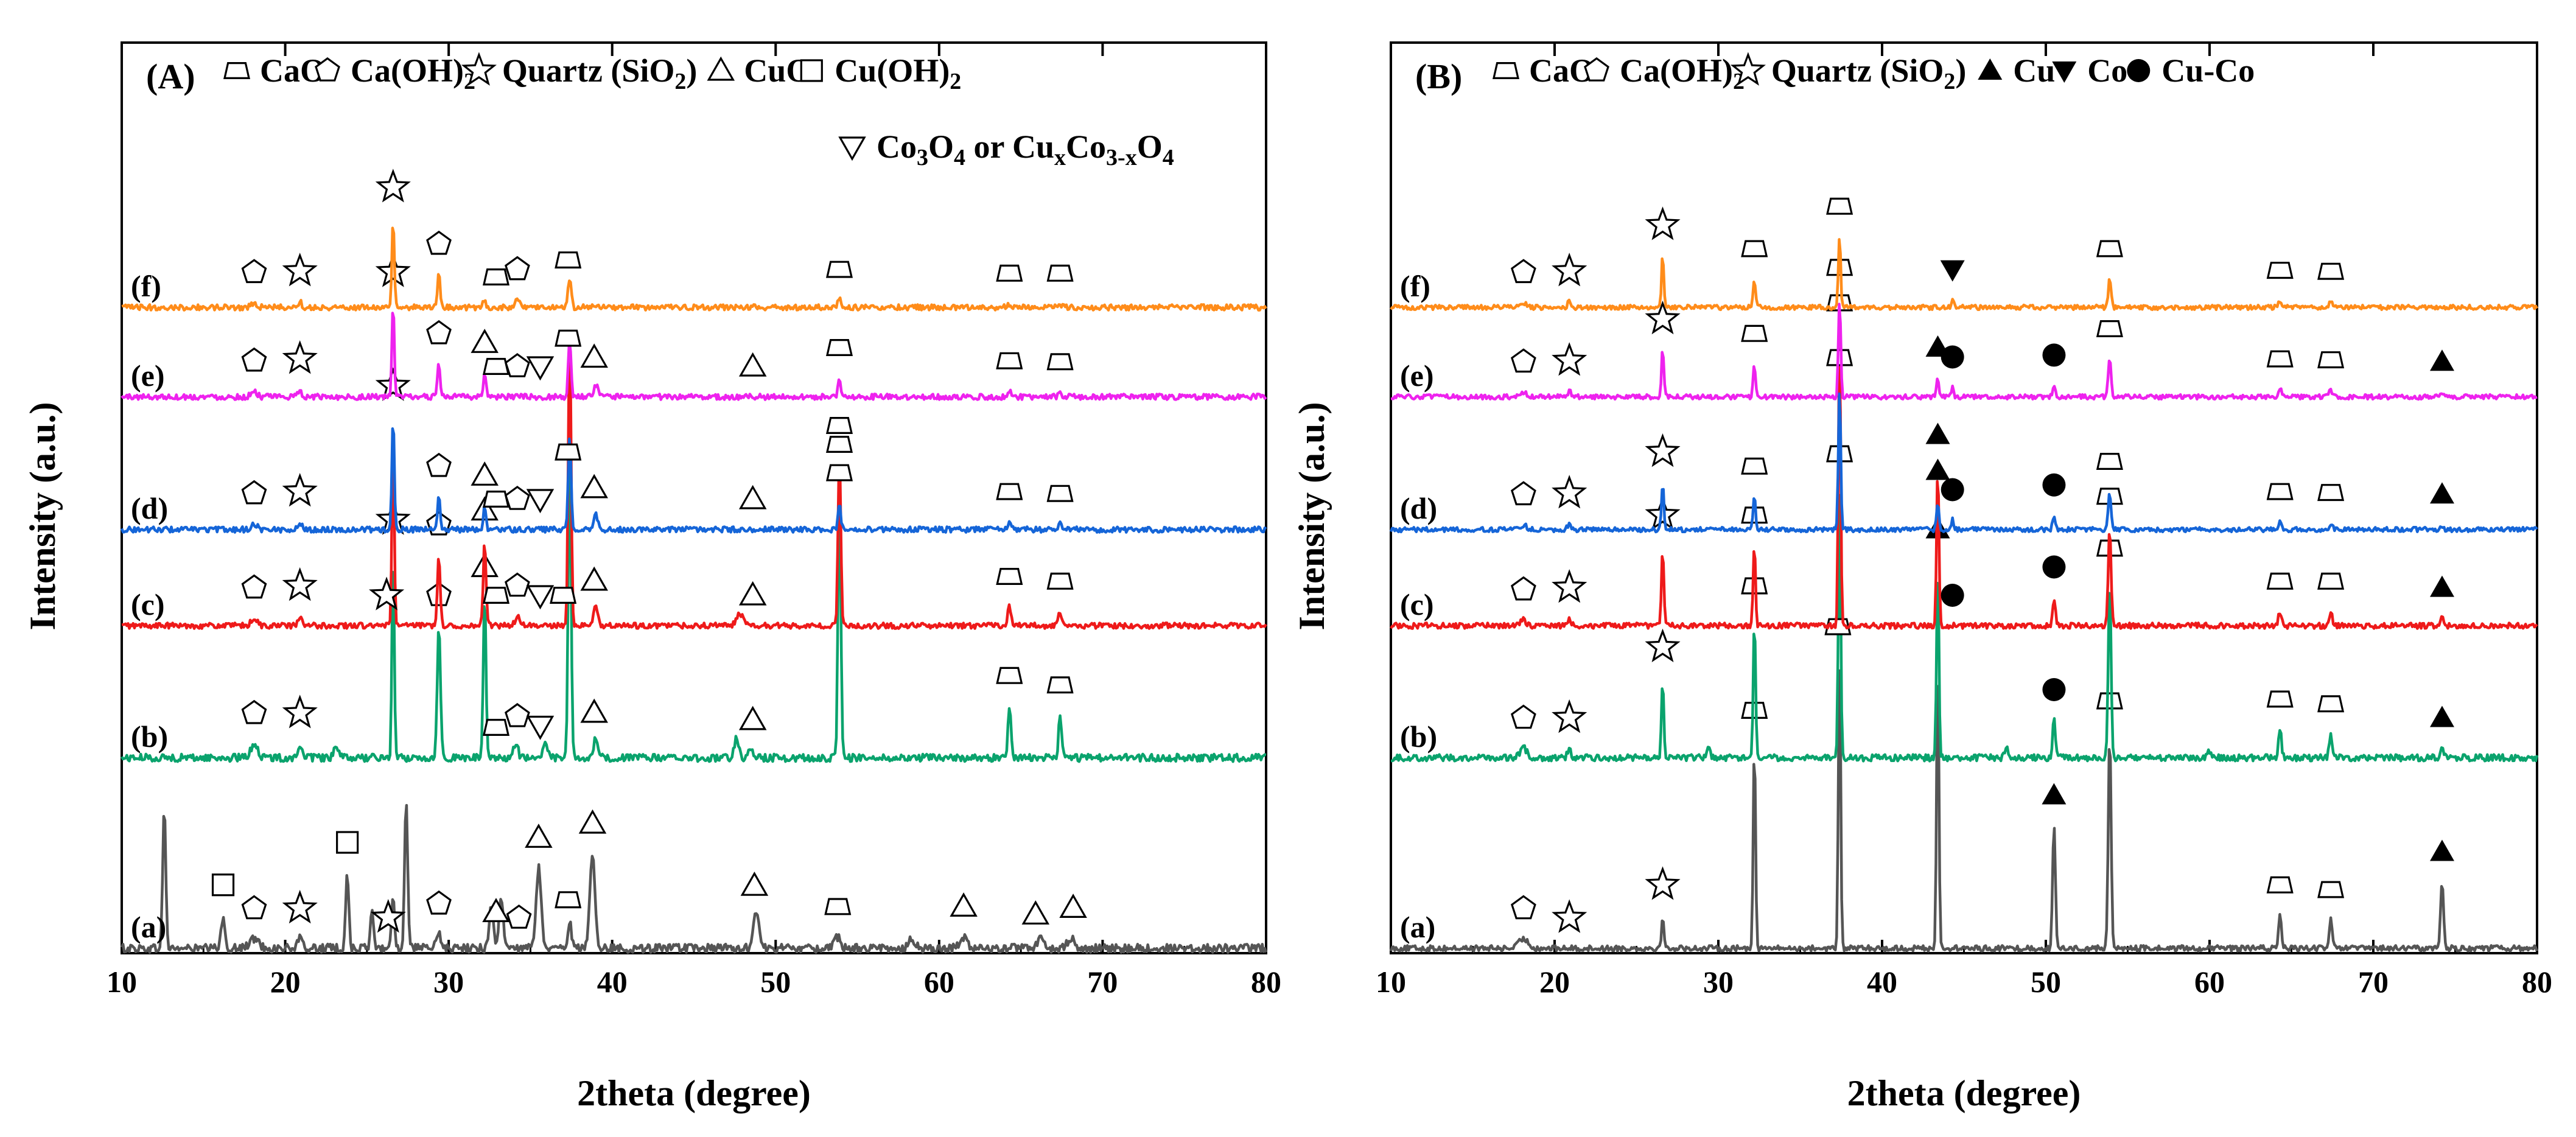  I want to click on legend-label: Cu-Co, so click(2208, 71).